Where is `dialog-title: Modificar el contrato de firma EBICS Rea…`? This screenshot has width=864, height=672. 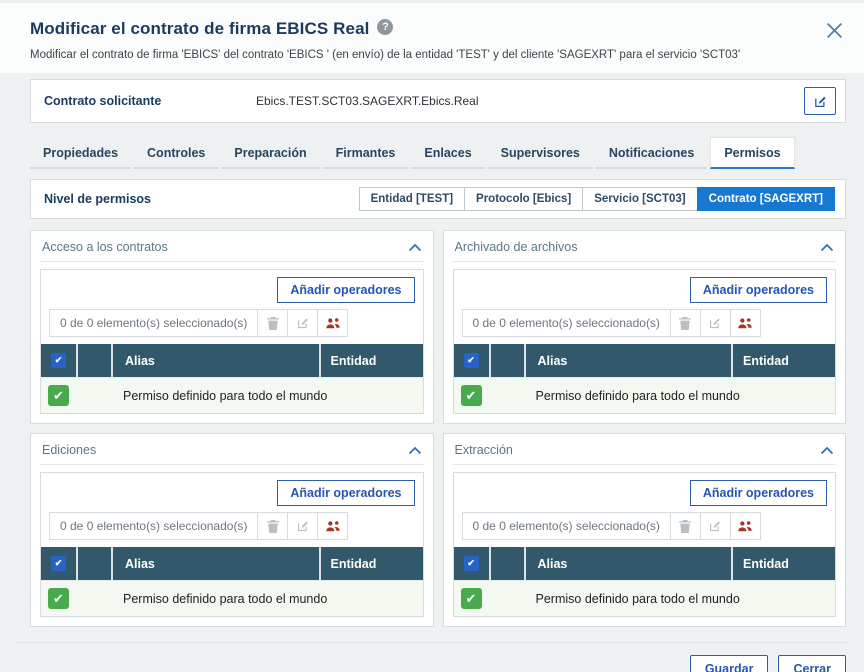 dialog-title: Modificar el contrato de firma EBICS Rea… is located at coordinates (200, 28).